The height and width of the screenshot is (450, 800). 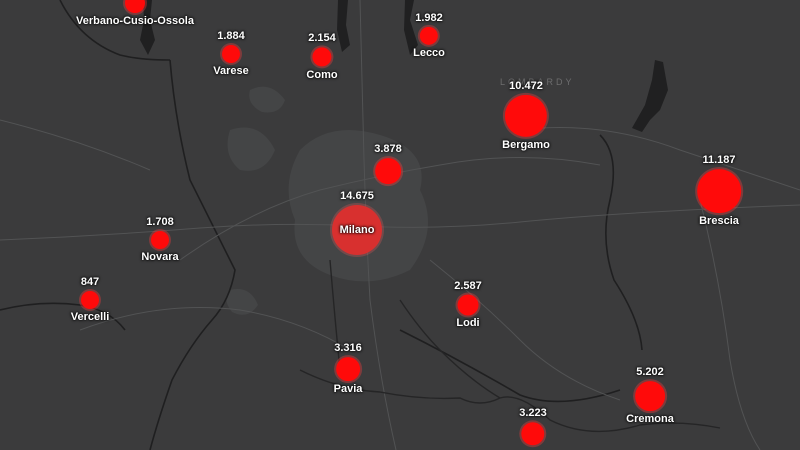 What do you see at coordinates (719, 160) in the screenshot?
I see `marker-count: 11.187` at bounding box center [719, 160].